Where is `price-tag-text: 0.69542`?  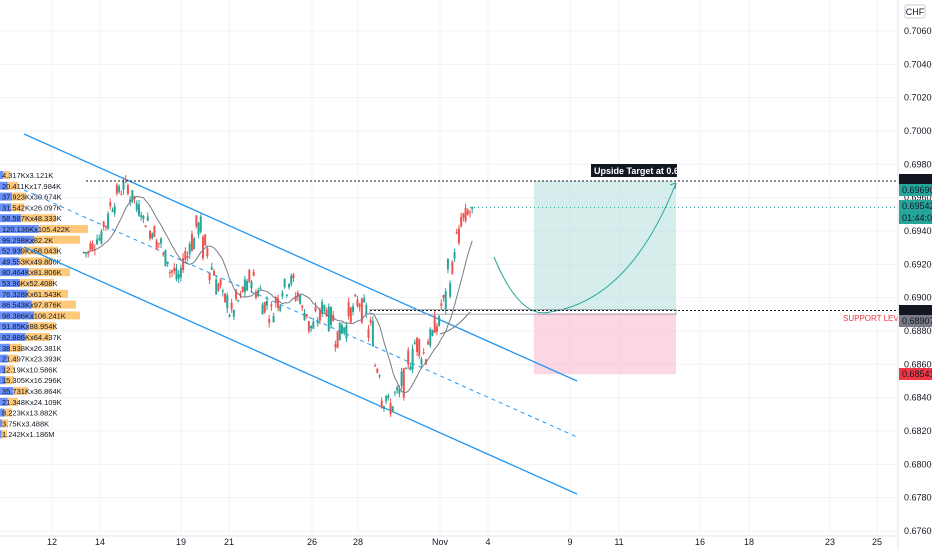
price-tag-text: 0.69542 is located at coordinates (917, 206).